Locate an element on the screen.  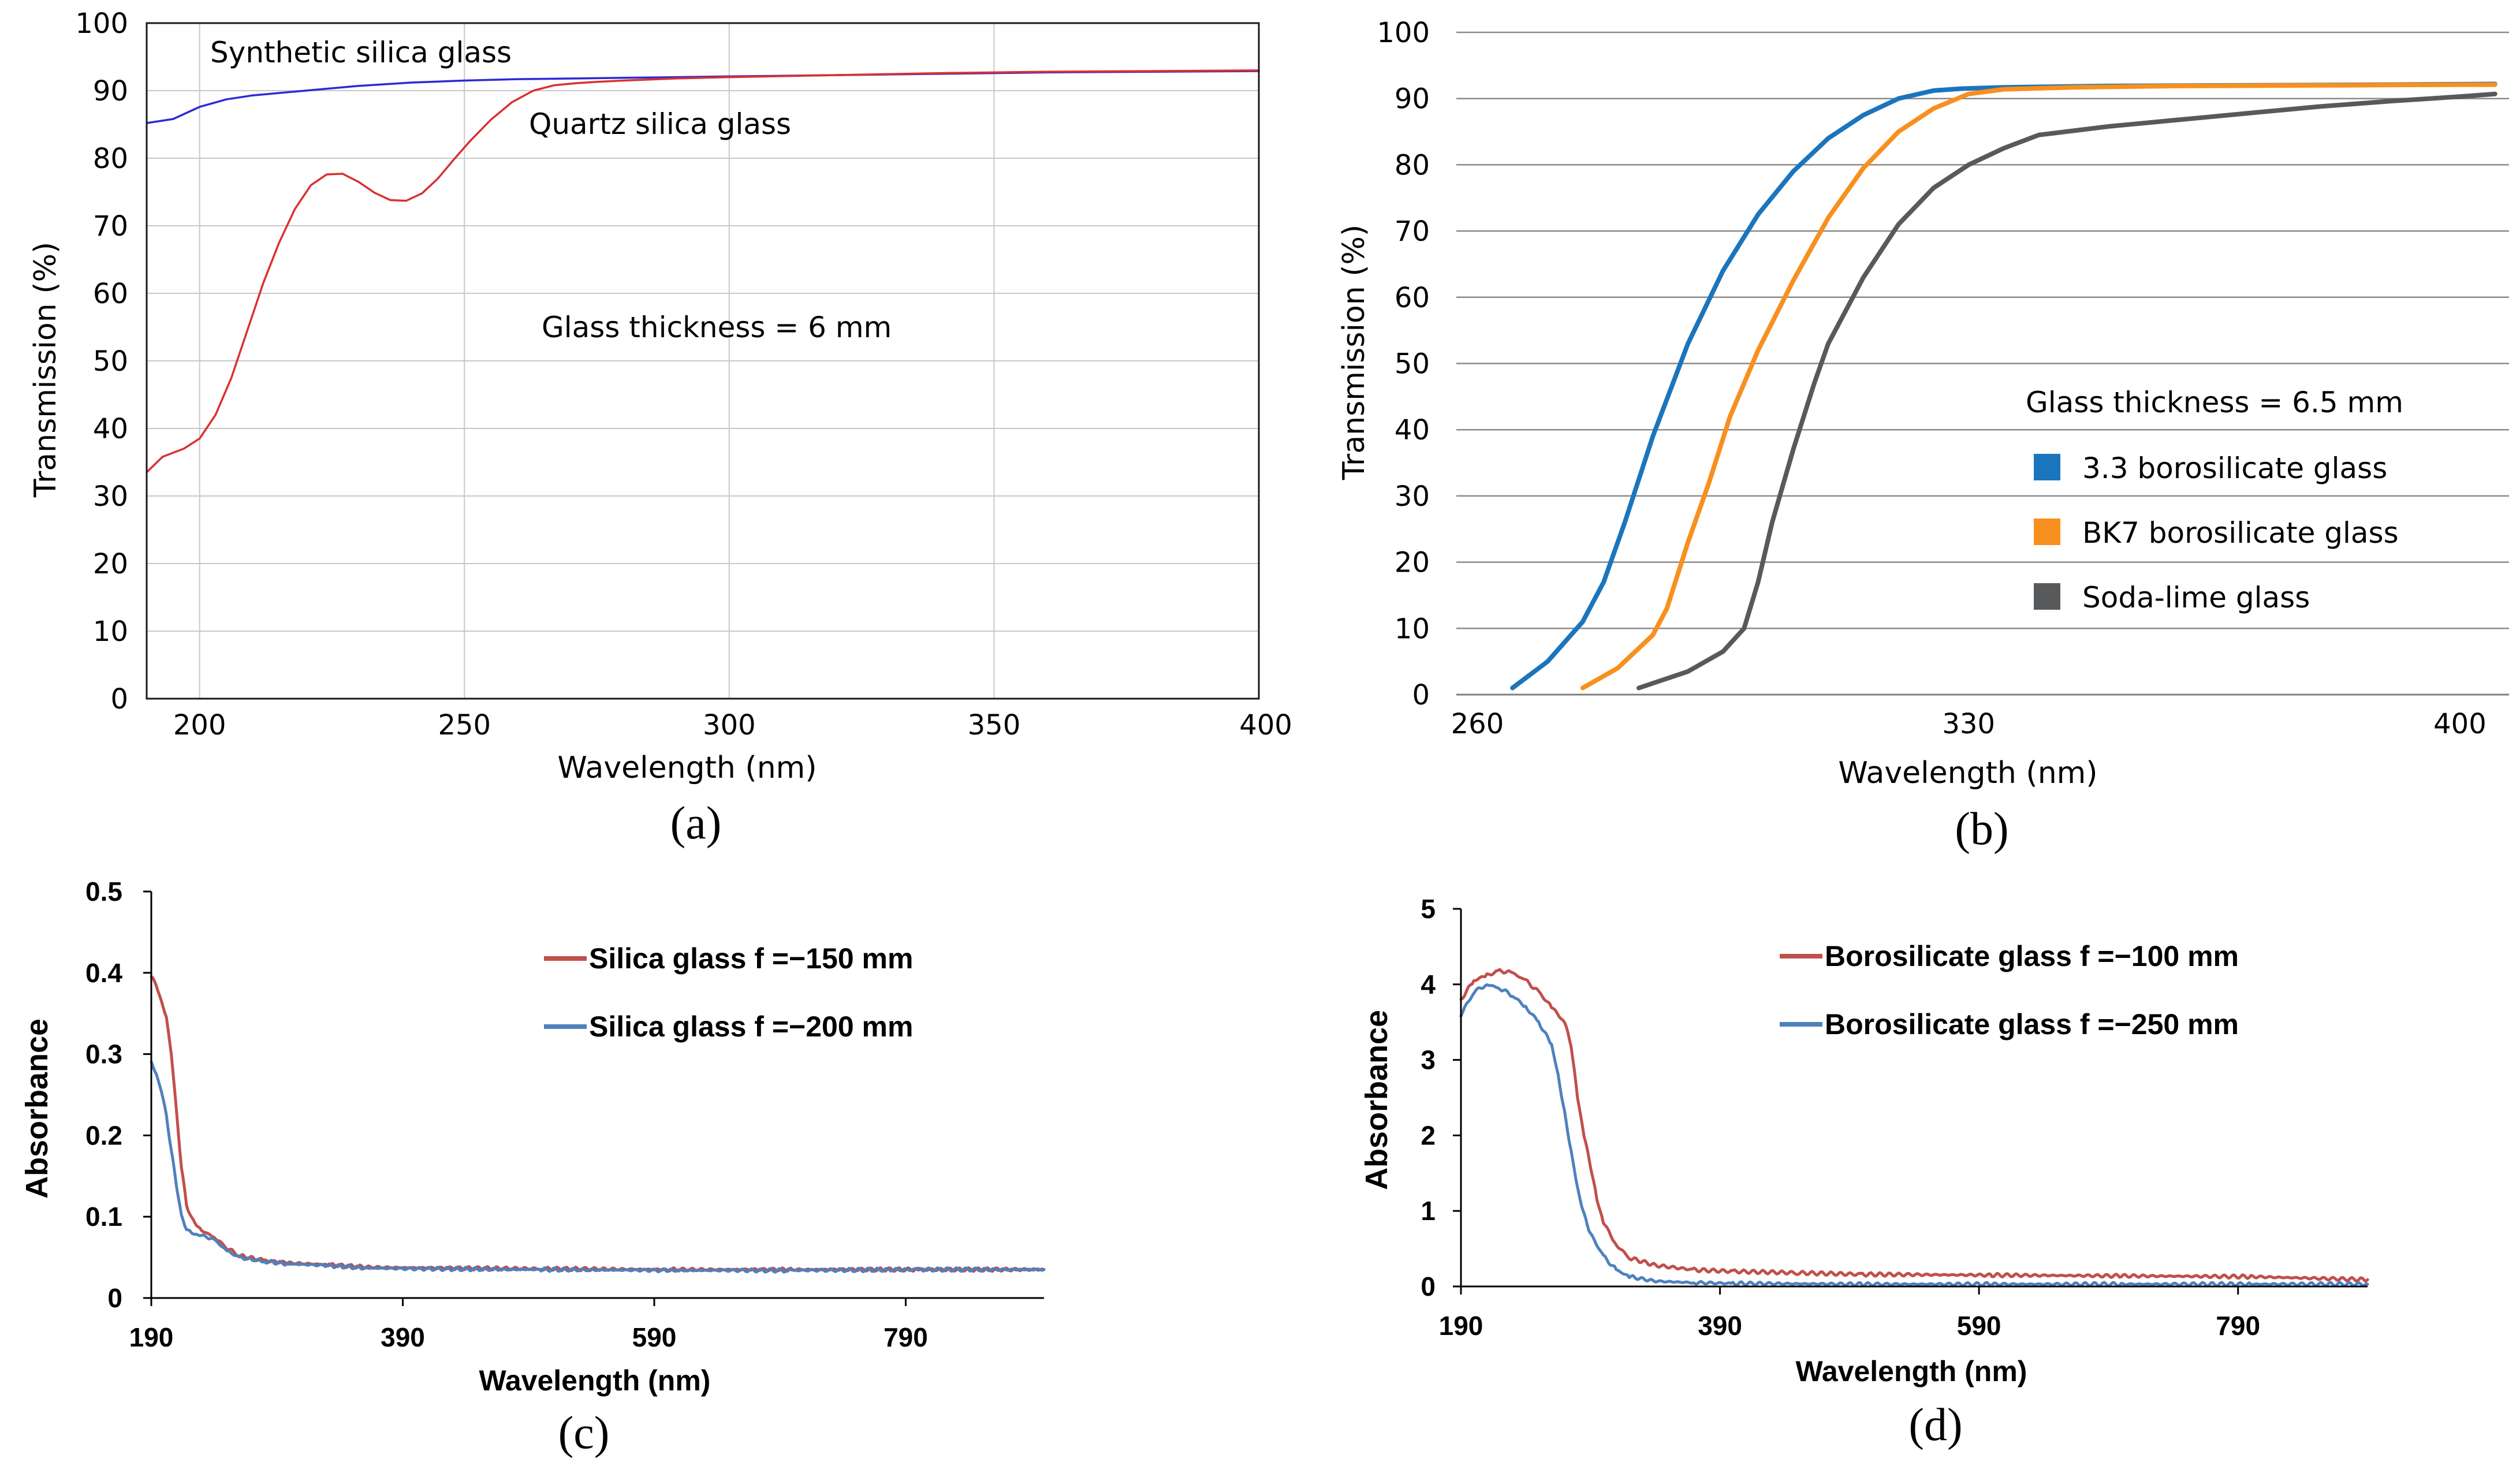
b-x-tick-labels: 260 330 400 is located at coordinates (1969, 724).